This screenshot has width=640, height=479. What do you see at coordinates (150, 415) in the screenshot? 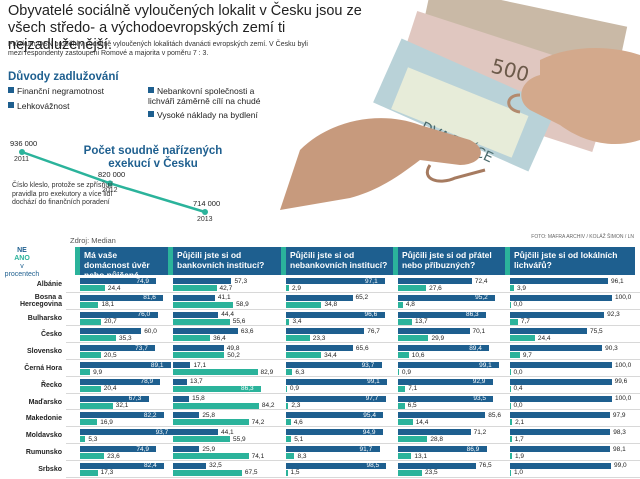
I see `bar-value-ne: 82,2` at bounding box center [150, 415].